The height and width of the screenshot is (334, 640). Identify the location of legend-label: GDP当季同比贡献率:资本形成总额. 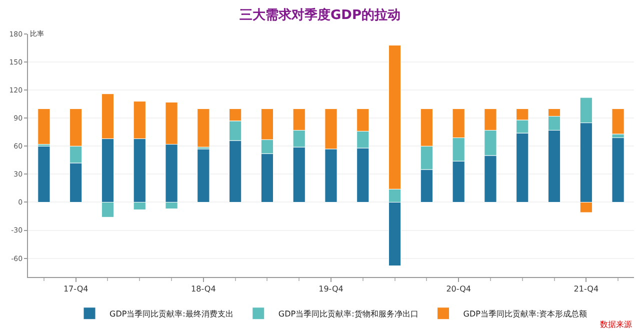
(525, 313).